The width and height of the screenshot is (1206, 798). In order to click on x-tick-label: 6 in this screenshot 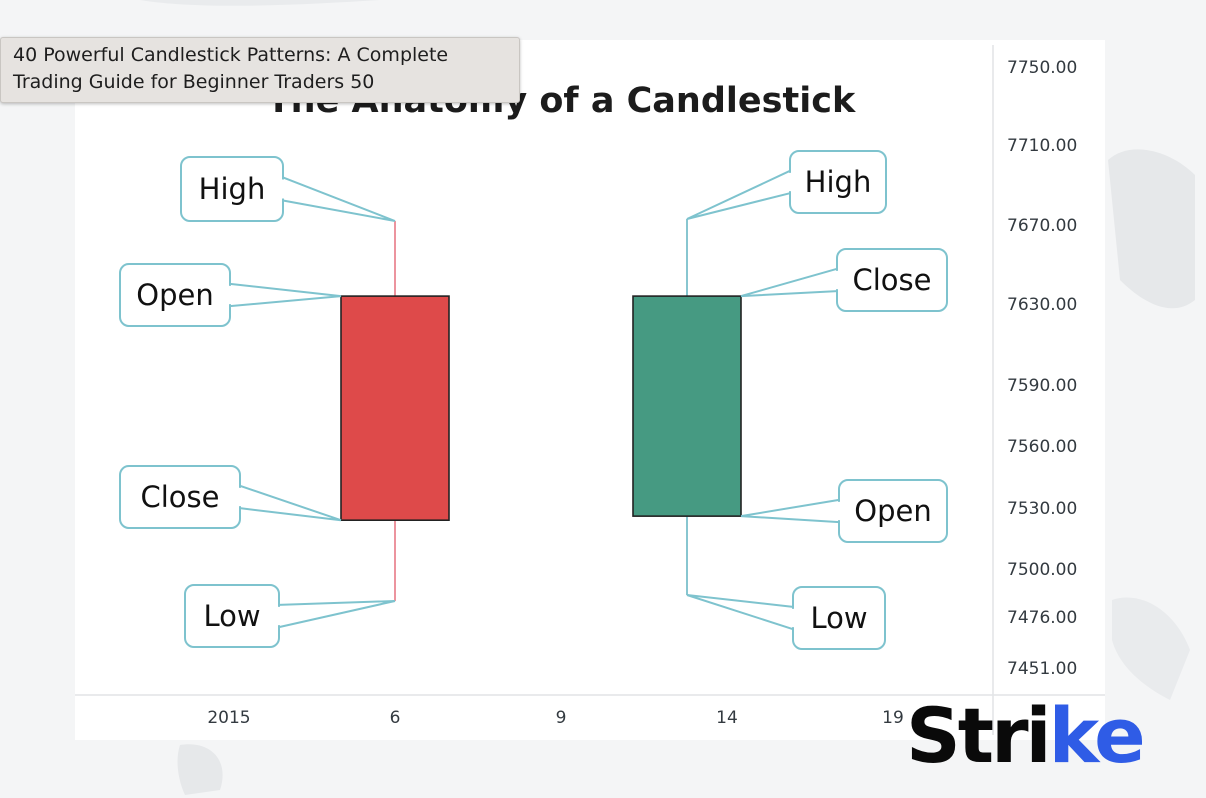, I will do `click(395, 718)`.